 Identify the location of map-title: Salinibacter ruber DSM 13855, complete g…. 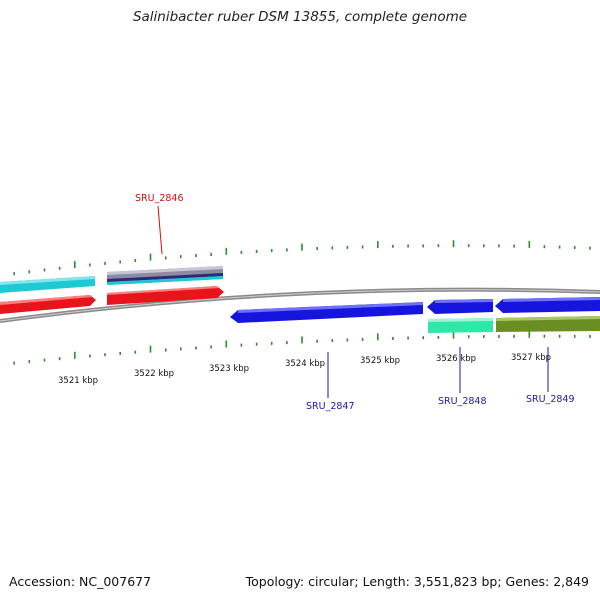
(300, 17).